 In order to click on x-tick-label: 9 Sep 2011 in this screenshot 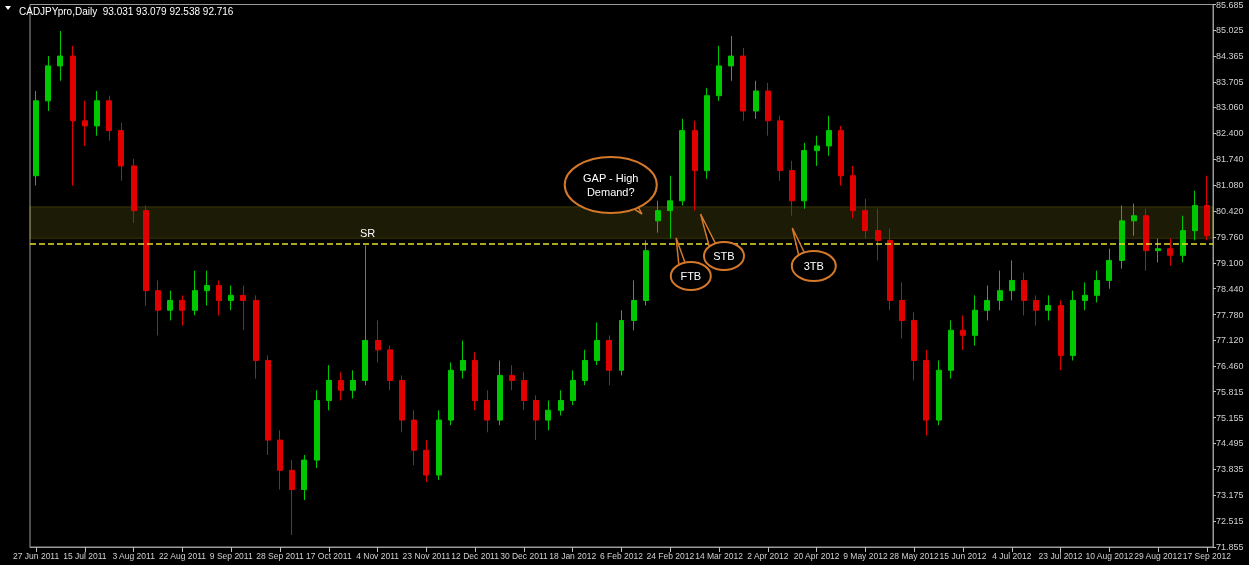, I will do `click(231, 555)`.